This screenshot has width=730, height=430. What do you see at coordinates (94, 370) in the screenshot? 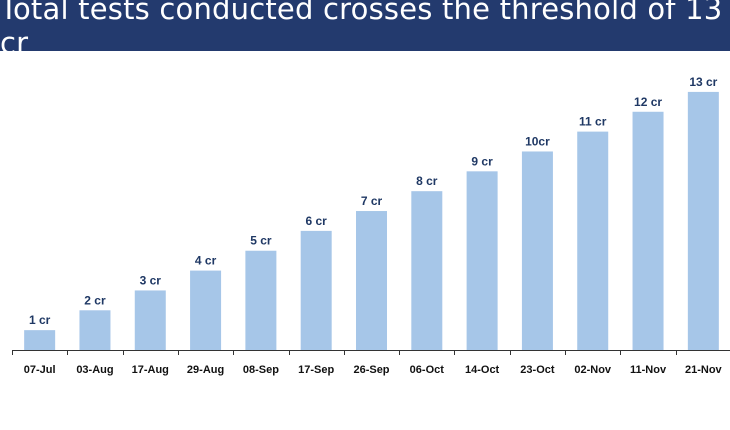
I see `x-tick-label: 03-Aug` at bounding box center [94, 370].